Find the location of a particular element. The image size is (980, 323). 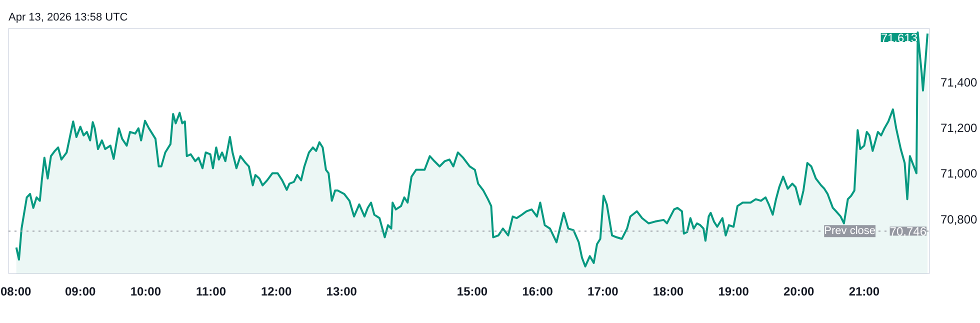

x-tick-label: 08:00 is located at coordinates (16, 291).